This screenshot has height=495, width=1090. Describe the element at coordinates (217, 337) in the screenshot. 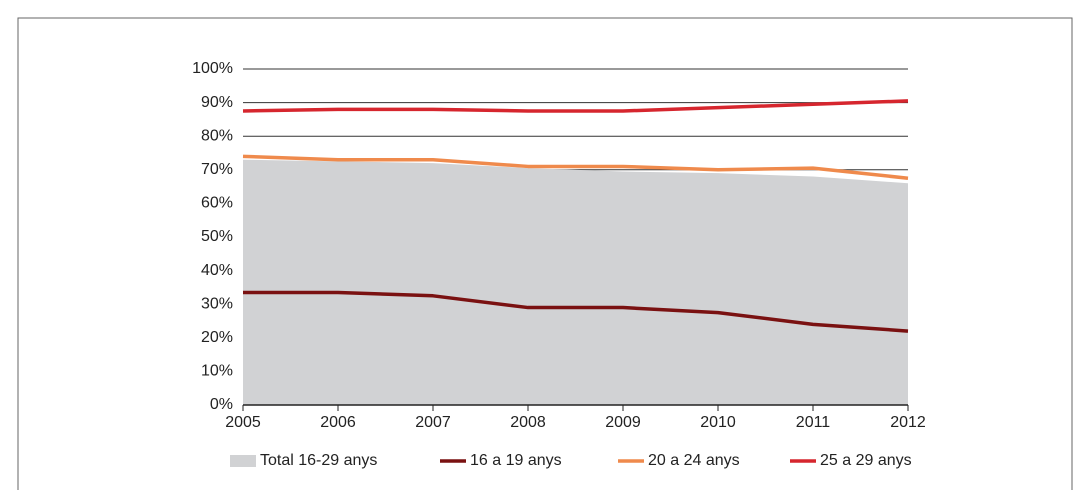

I see `y-tick-label: 20%` at that location.